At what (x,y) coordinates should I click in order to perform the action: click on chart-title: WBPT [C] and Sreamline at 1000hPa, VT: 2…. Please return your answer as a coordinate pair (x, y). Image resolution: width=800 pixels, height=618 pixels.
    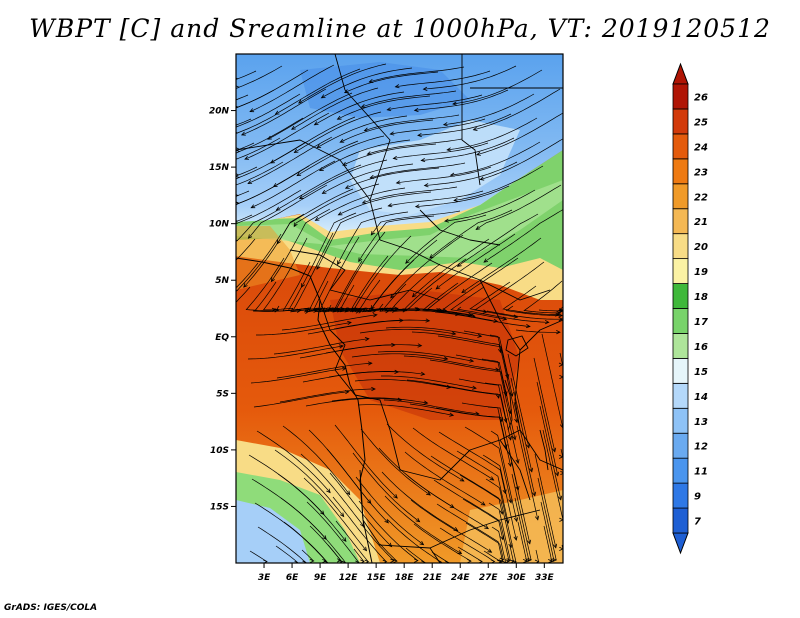
    Looking at the image, I should click on (400, 28).